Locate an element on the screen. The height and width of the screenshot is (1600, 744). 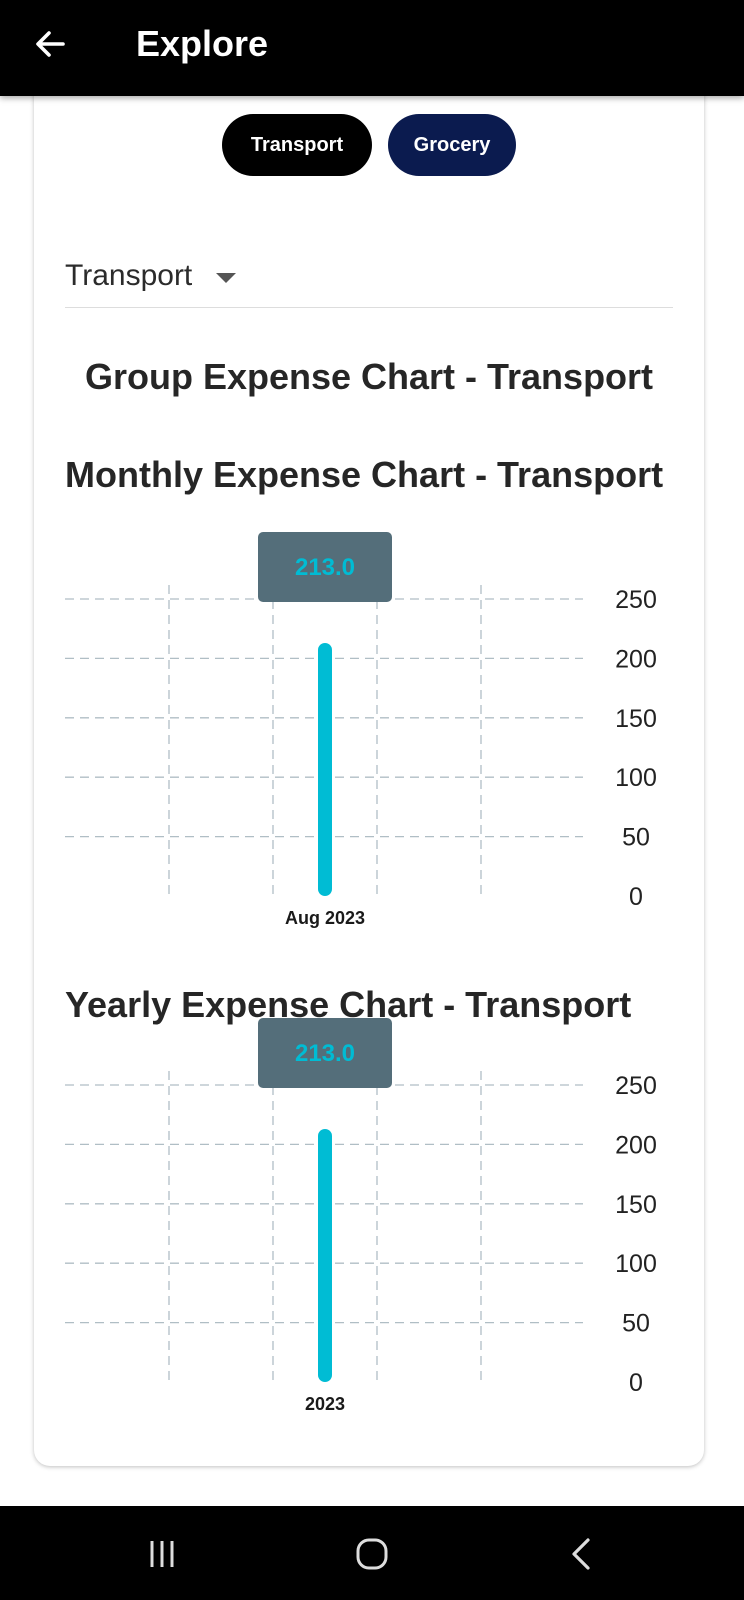
group-chart-title: Group Expense Chart - Transport is located at coordinates (369, 376).